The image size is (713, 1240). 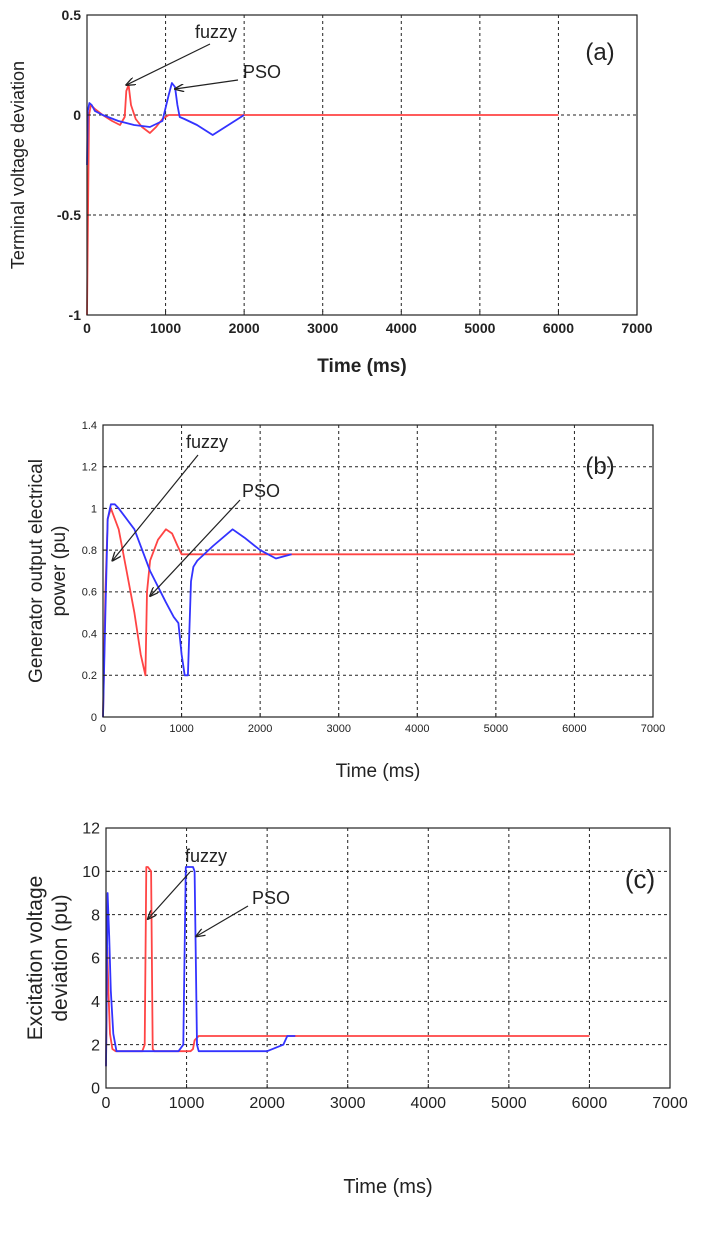 I want to click on panel-label: (a), so click(x=599, y=52).